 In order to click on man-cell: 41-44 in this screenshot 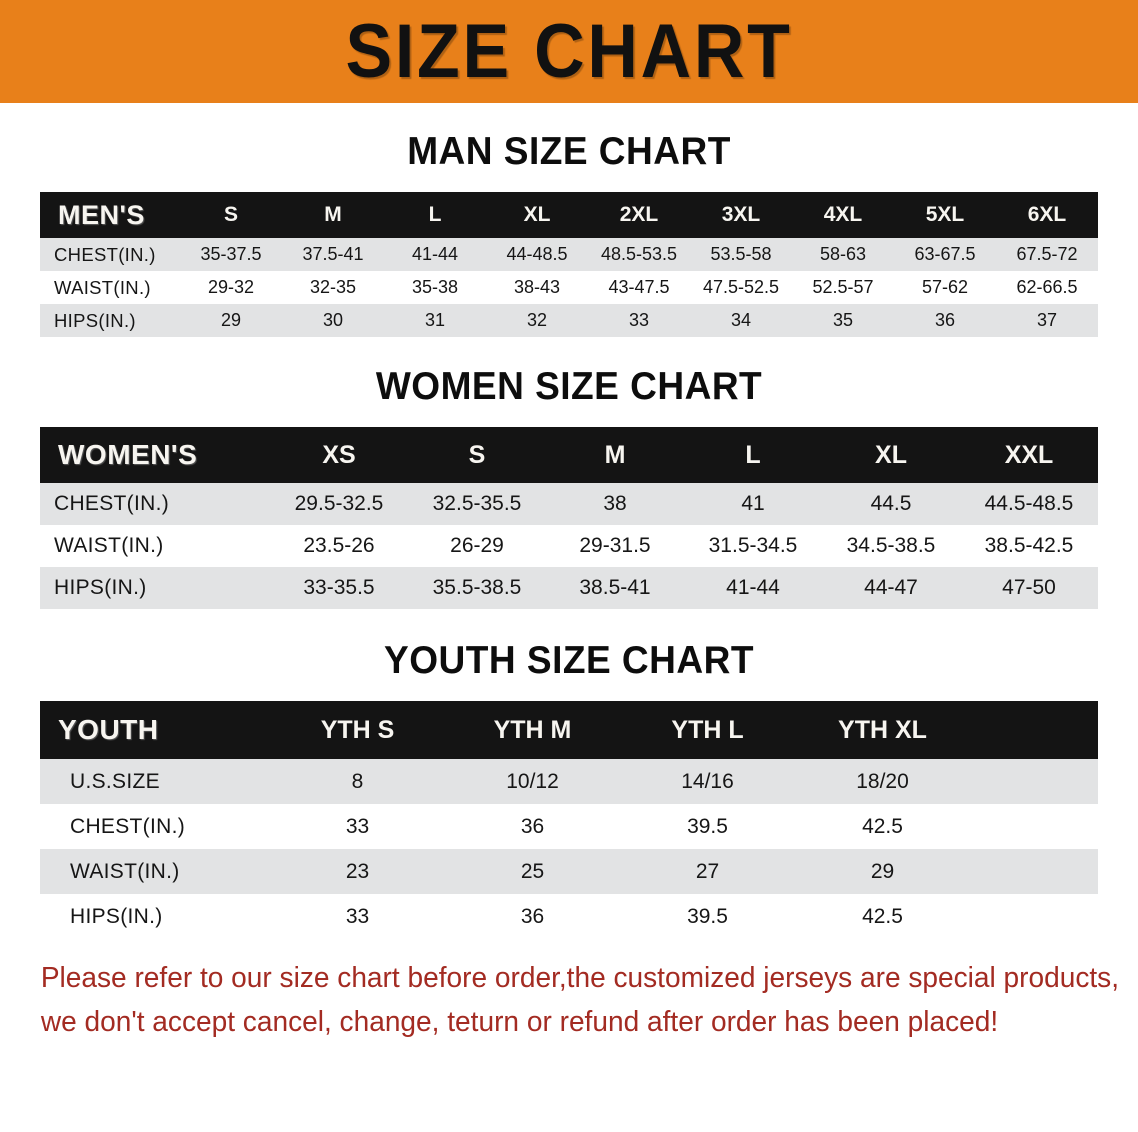, I will do `click(435, 254)`.